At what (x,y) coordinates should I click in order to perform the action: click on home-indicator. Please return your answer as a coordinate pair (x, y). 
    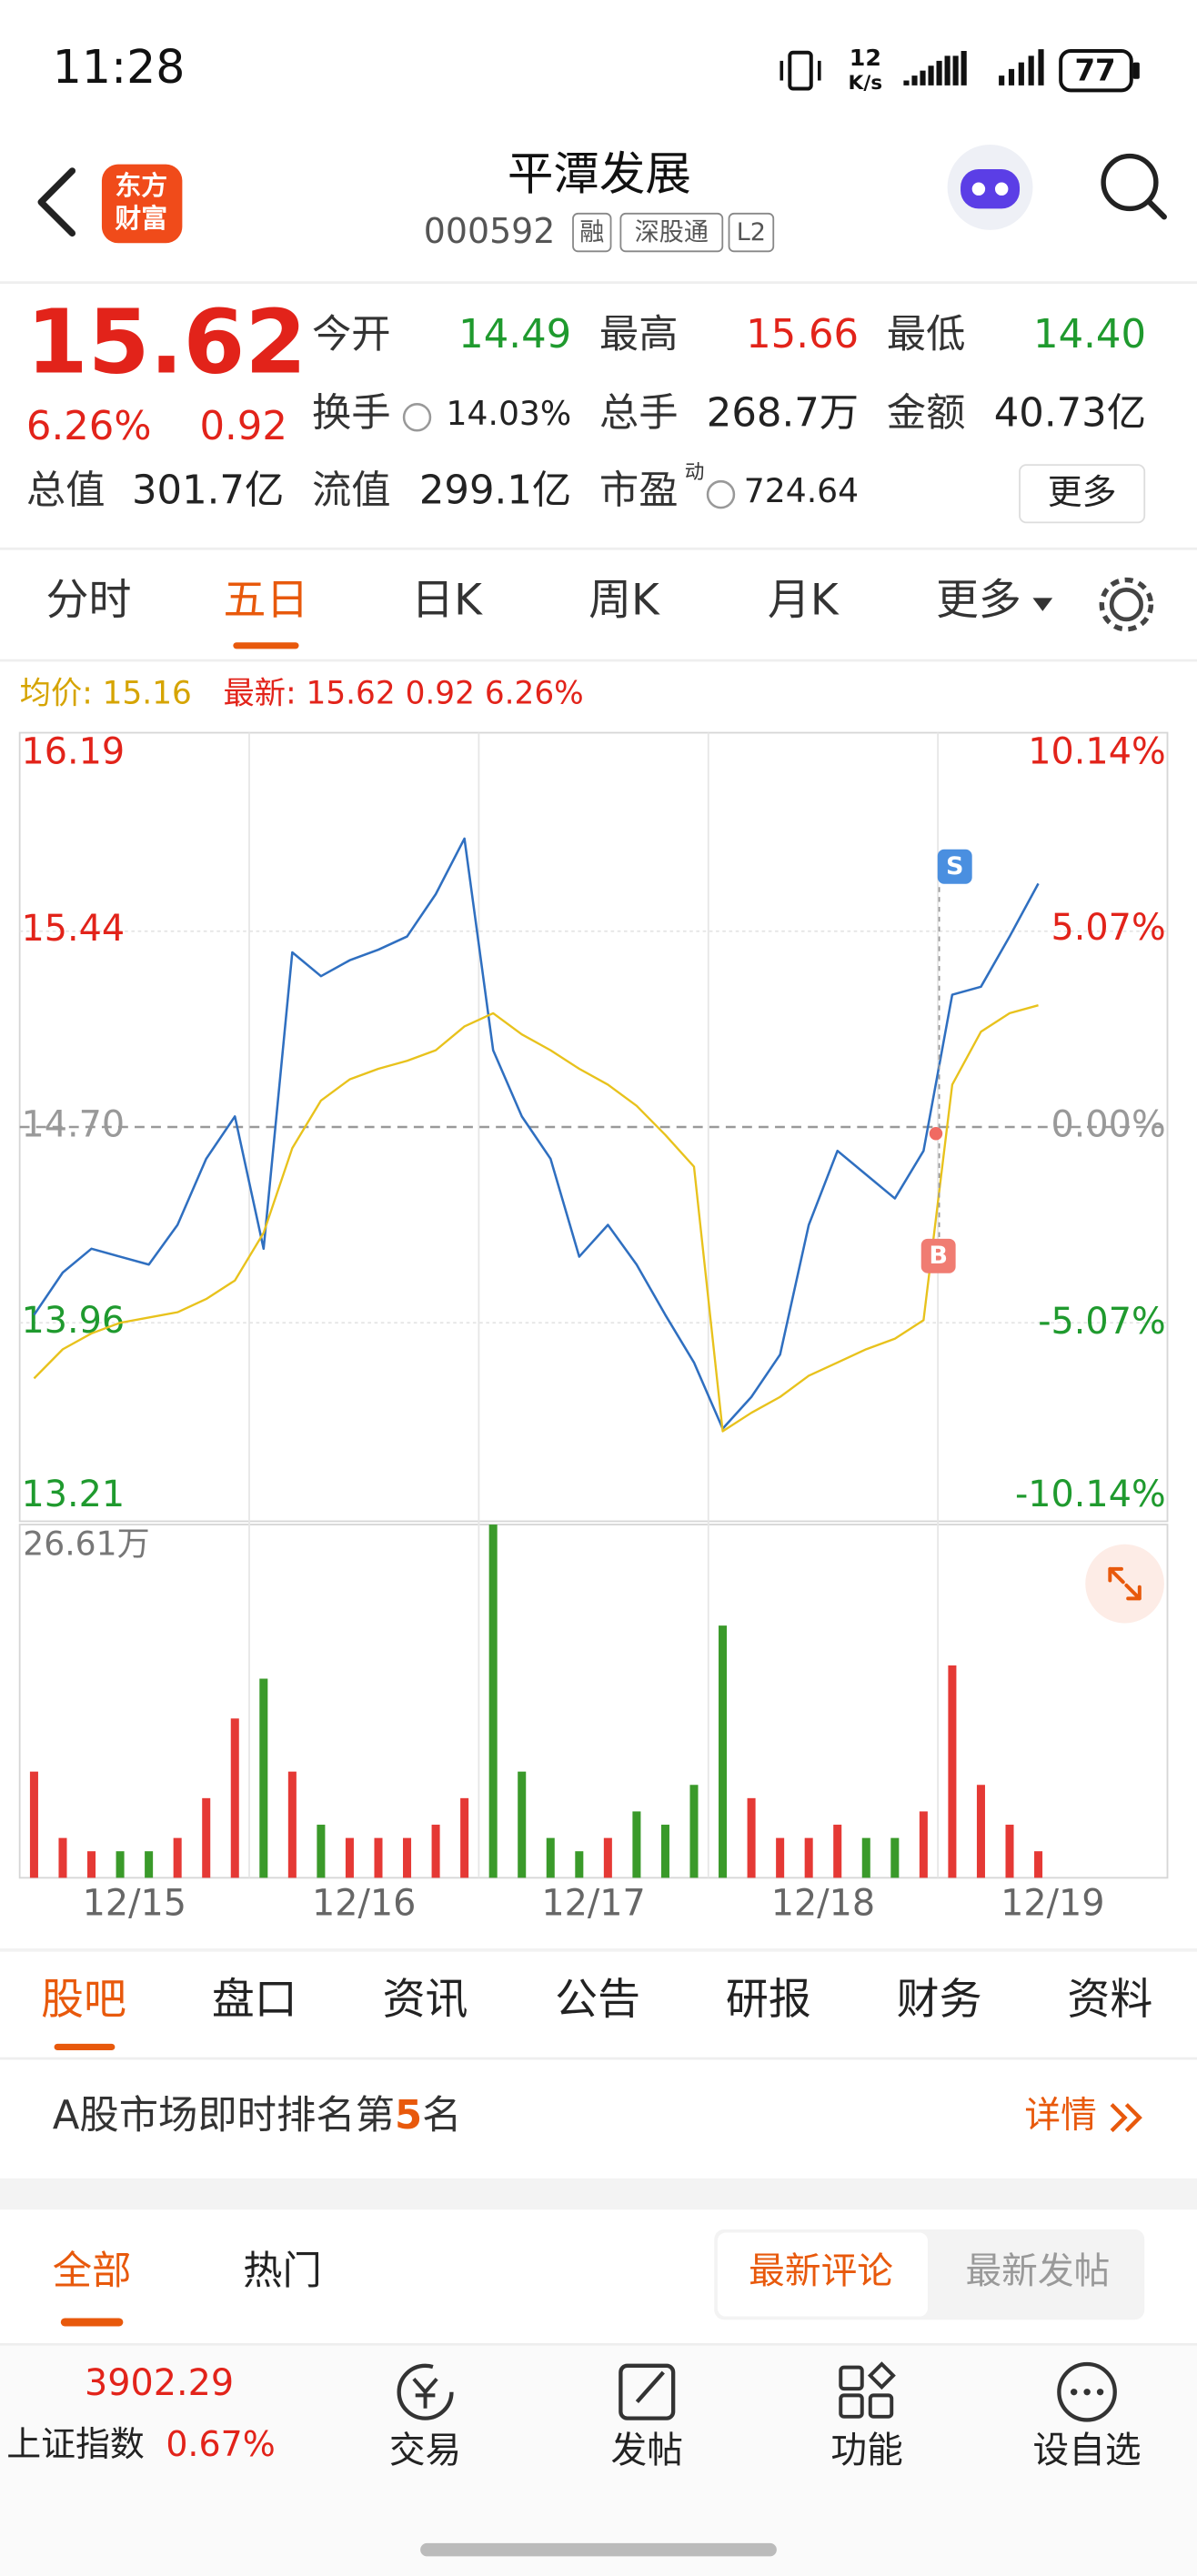
    Looking at the image, I should click on (598, 2549).